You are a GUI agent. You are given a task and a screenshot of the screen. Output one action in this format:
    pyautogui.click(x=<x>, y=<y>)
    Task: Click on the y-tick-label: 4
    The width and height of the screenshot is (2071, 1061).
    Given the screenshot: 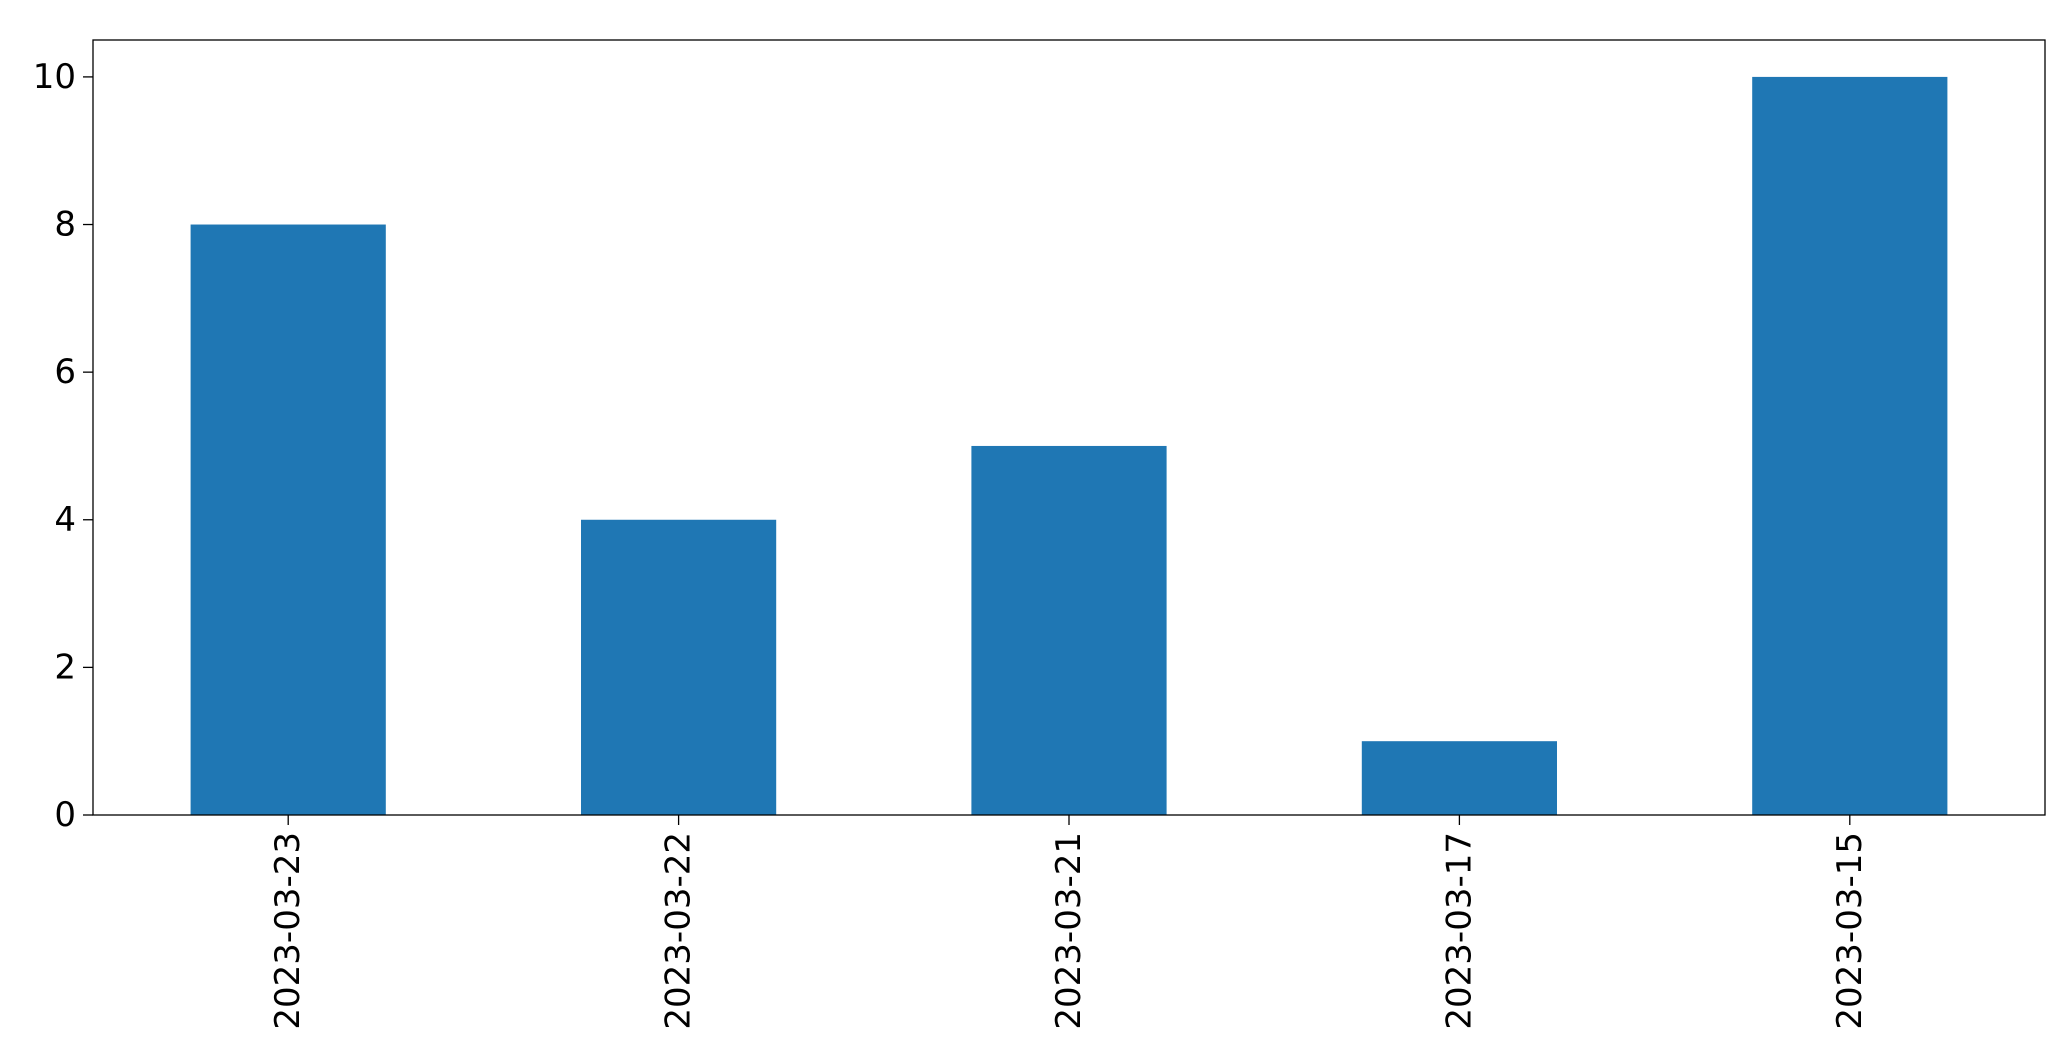 What is the action you would take?
    pyautogui.click(x=65, y=520)
    